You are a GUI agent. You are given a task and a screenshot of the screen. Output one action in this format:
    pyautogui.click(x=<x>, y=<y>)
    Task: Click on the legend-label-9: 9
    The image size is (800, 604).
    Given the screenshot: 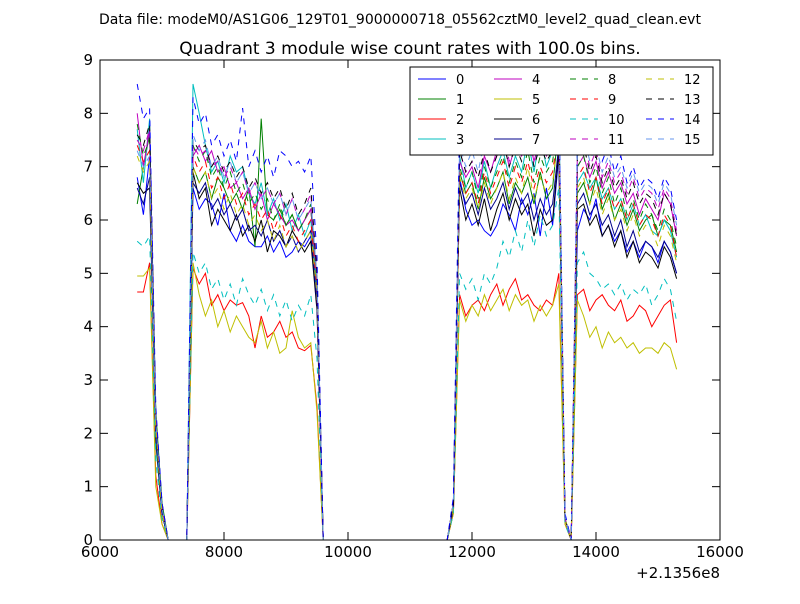 What is the action you would take?
    pyautogui.click(x=612, y=100)
    